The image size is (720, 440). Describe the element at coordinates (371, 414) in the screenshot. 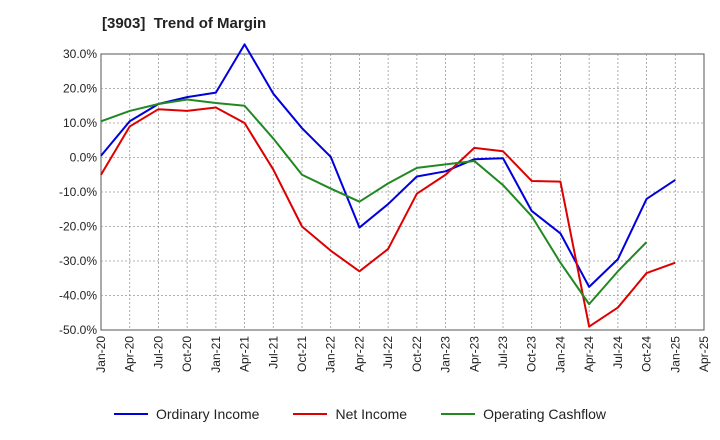

I see `legend-label-net-income: Net Income` at that location.